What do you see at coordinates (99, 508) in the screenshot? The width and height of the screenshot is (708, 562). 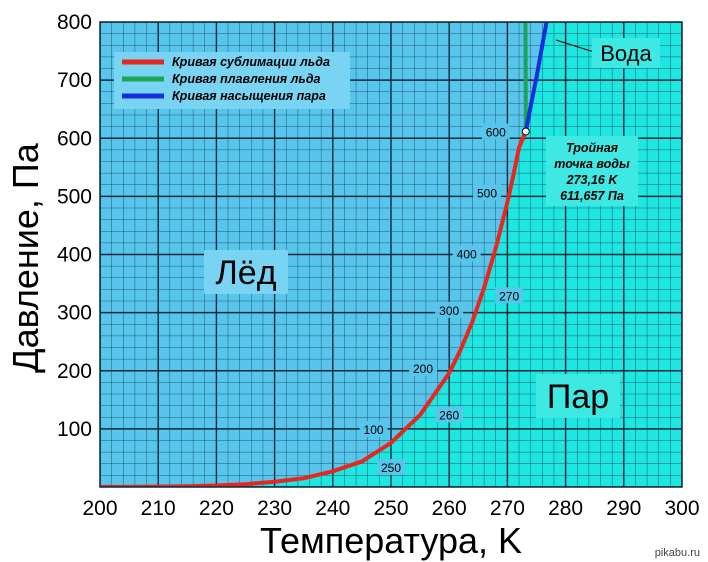 I see `x-tick-label: 200` at bounding box center [99, 508].